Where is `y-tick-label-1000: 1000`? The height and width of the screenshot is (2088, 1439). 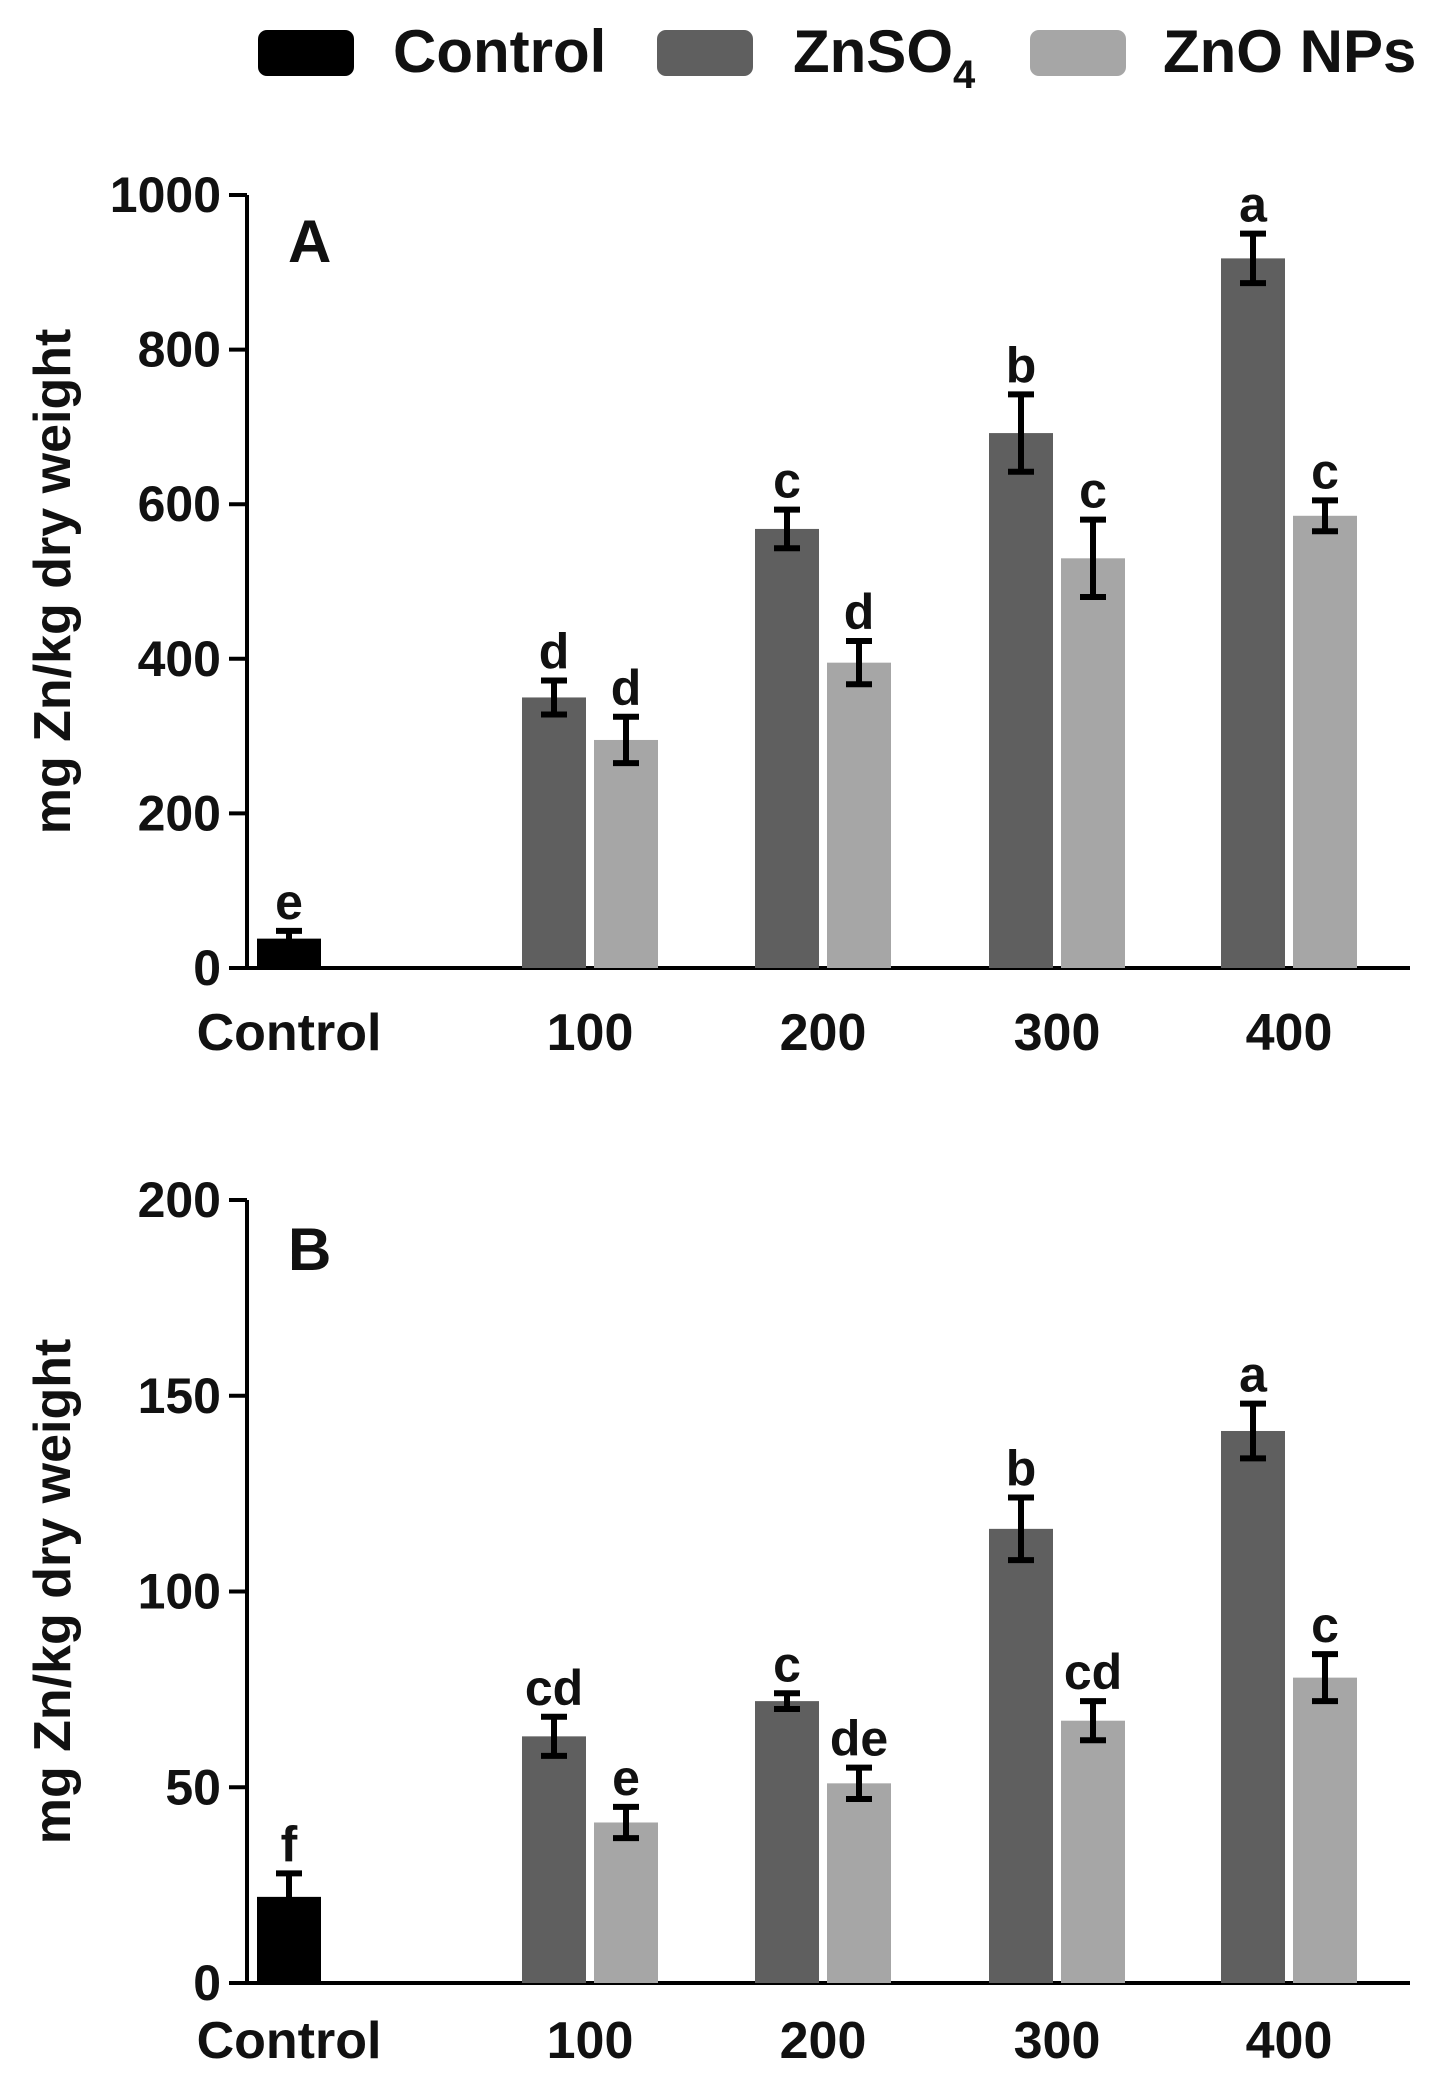 y-tick-label-1000: 1000 is located at coordinates (165, 195).